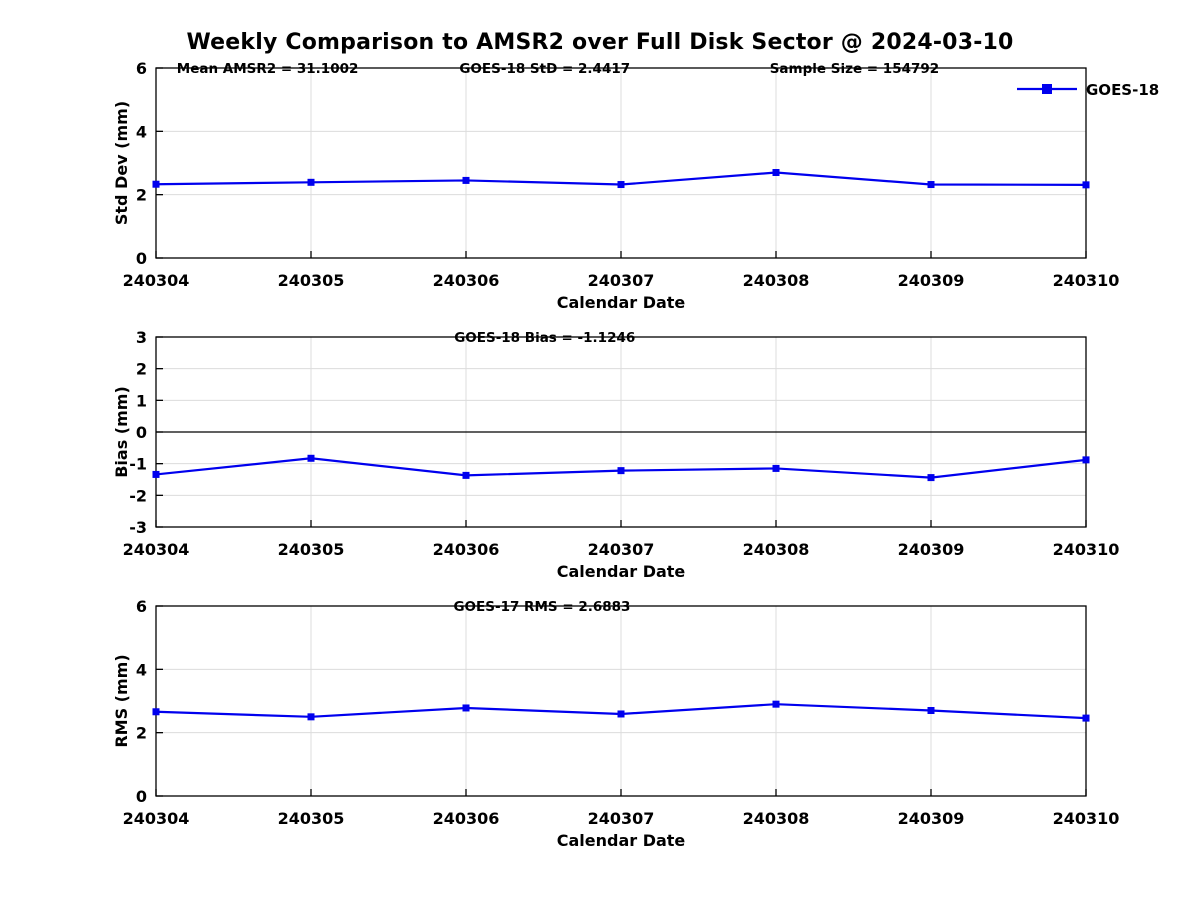 The height and width of the screenshot is (900, 1200). What do you see at coordinates (268, 69) in the screenshot?
I see `annotation-mean-amsr2: Mean AMSR2 = 31.1002` at bounding box center [268, 69].